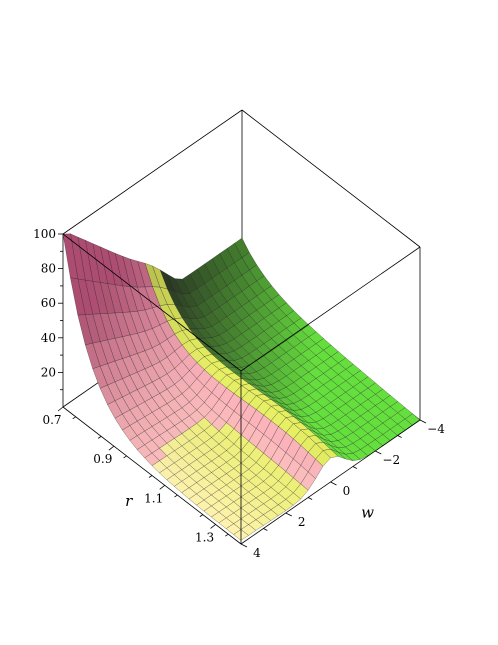  I want to click on r-tick-label: 0.7, so click(51, 420).